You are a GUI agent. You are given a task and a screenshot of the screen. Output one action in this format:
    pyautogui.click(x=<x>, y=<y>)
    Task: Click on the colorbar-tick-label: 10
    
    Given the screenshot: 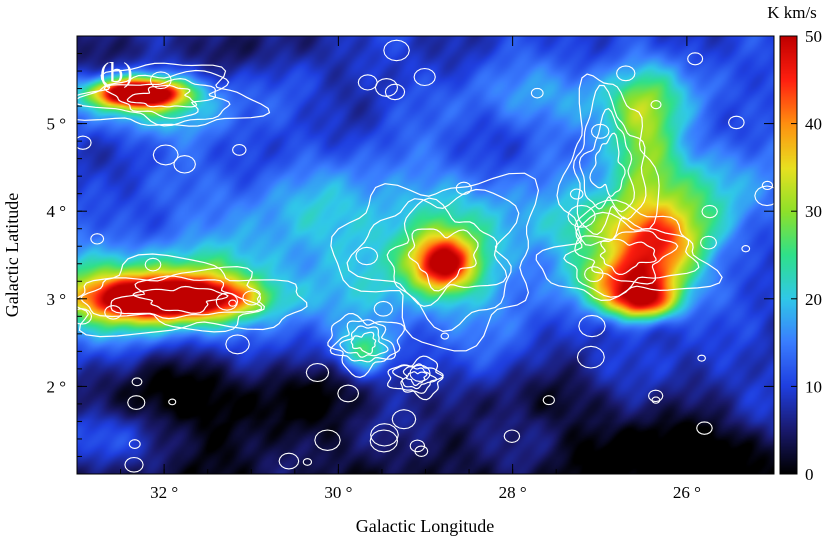 What is the action you would take?
    pyautogui.click(x=813, y=386)
    